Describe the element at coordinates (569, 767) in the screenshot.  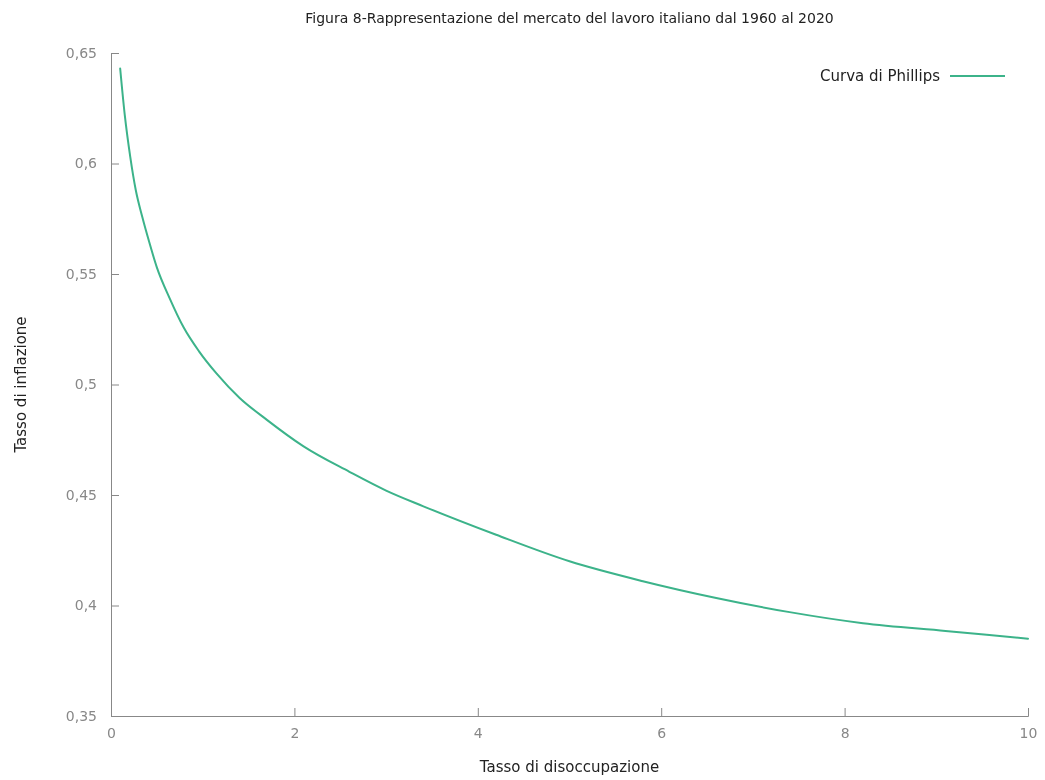
I see `x-axis-title: Tasso di disoccupazione` at that location.